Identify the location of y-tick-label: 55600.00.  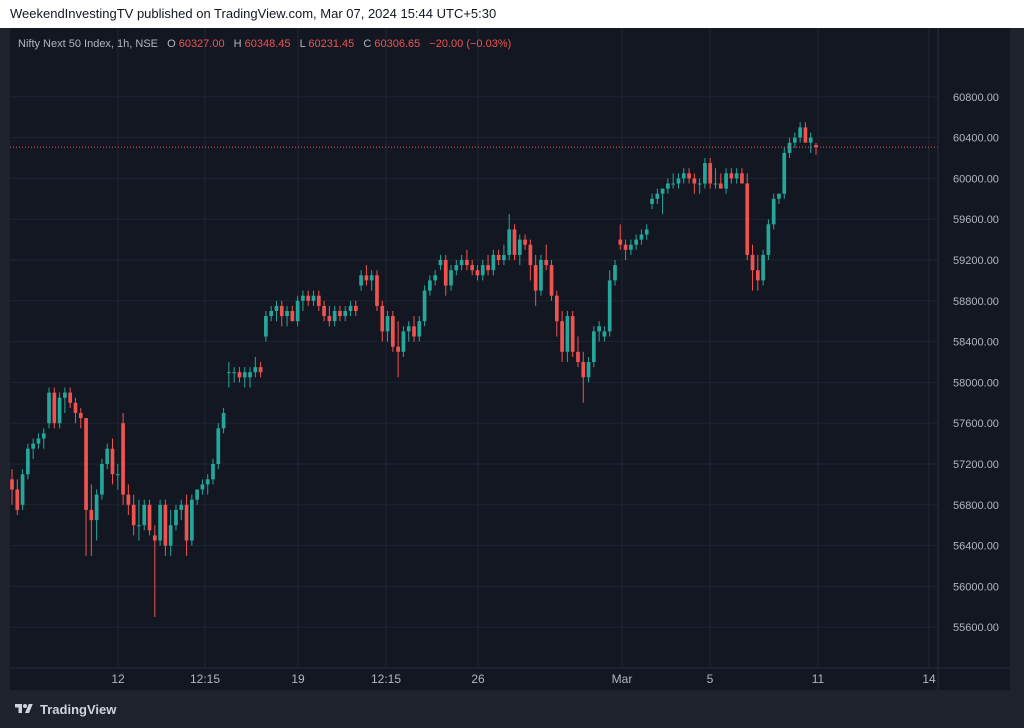
(976, 628).